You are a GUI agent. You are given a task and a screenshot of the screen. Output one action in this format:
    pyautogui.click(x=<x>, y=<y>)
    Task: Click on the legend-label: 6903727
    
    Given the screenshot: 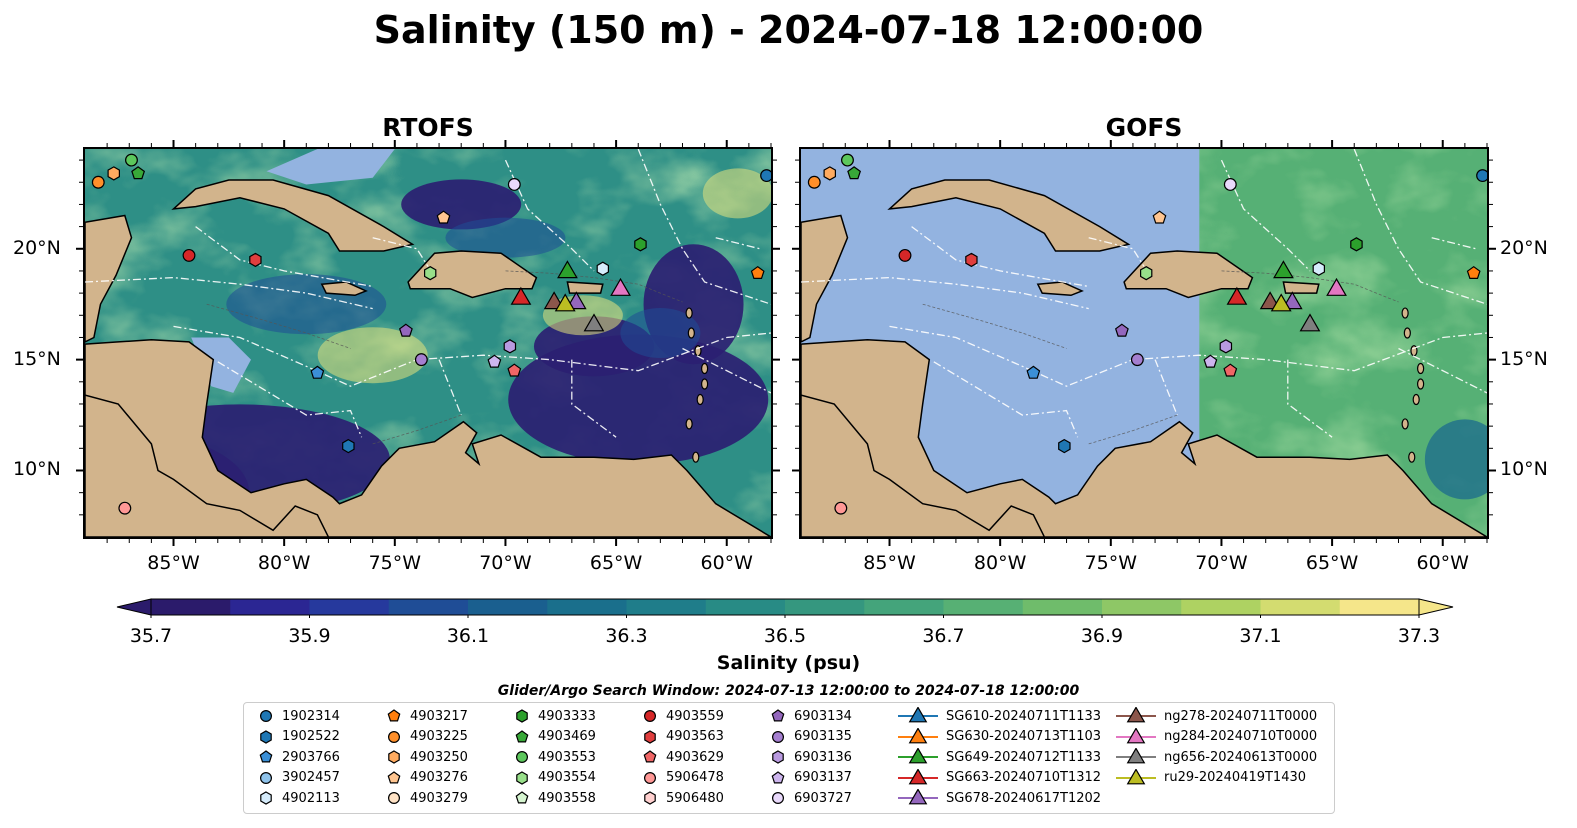 What is the action you would take?
    pyautogui.click(x=823, y=798)
    